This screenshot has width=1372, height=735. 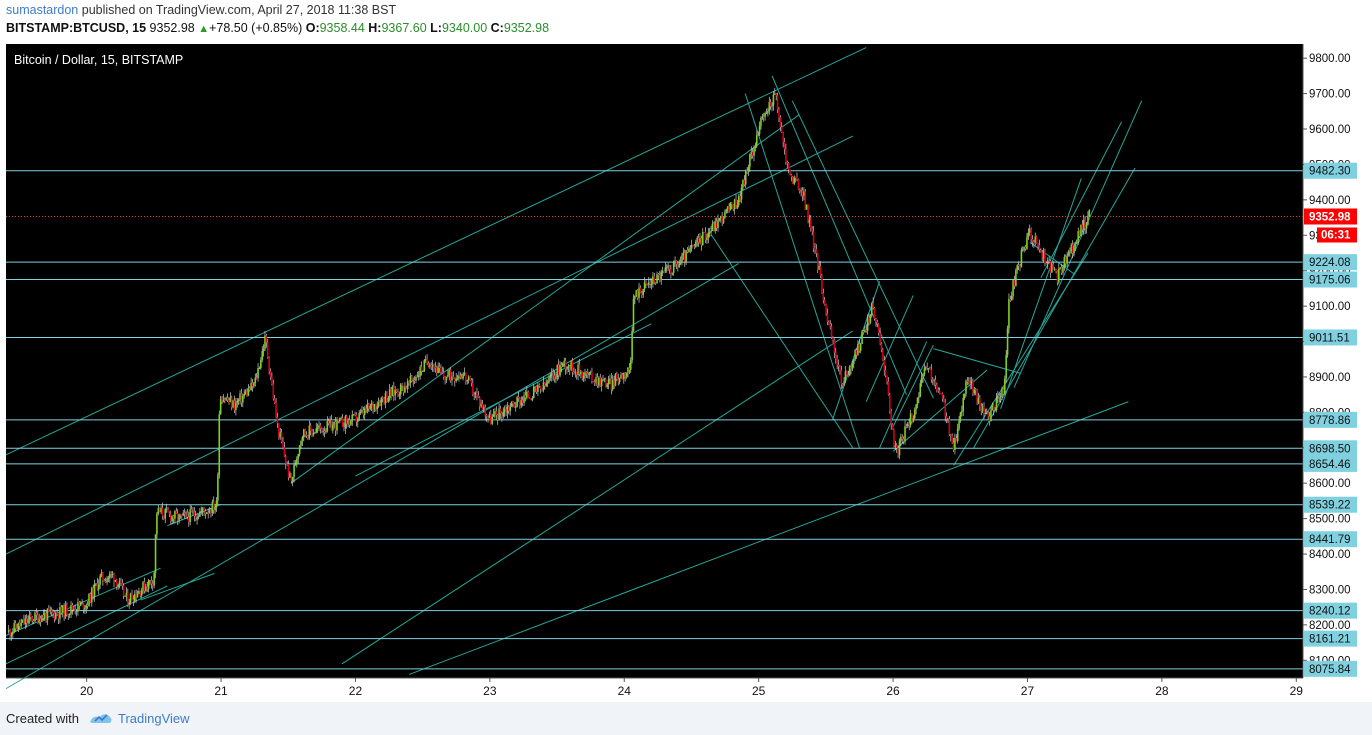 What do you see at coordinates (154, 718) in the screenshot?
I see `tradingview-brand: TradingView` at bounding box center [154, 718].